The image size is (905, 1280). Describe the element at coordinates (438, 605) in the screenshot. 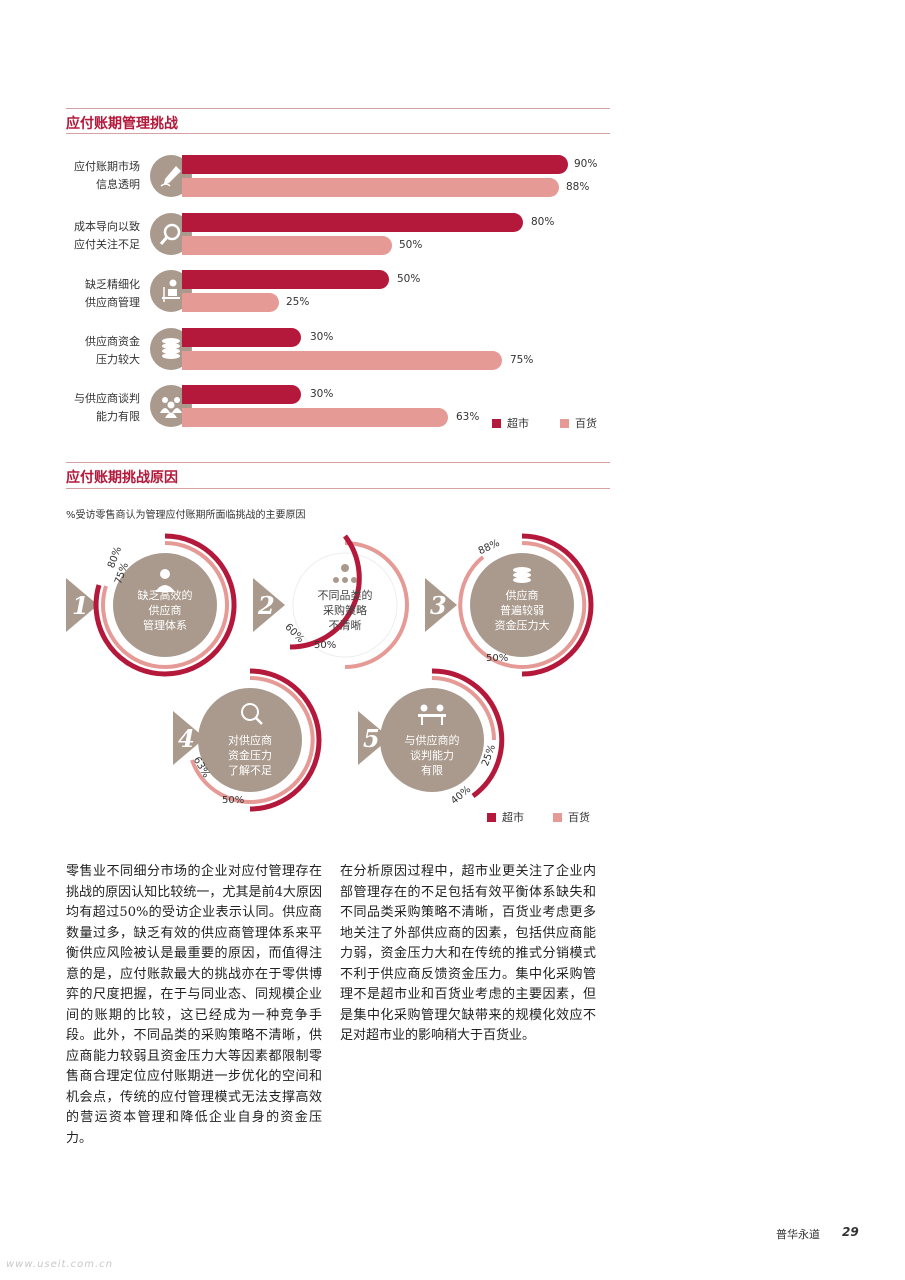

I see `reason-number: 3` at that location.